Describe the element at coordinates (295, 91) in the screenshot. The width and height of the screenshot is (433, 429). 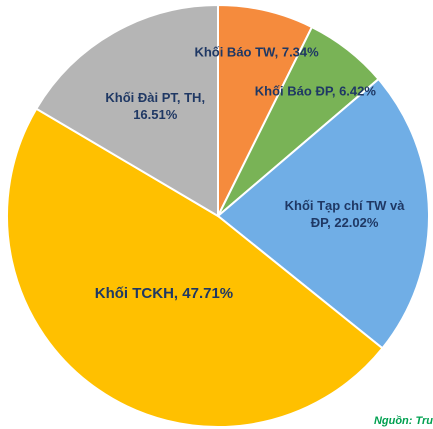
I see `category-label: Khối Báo ĐP,` at that location.